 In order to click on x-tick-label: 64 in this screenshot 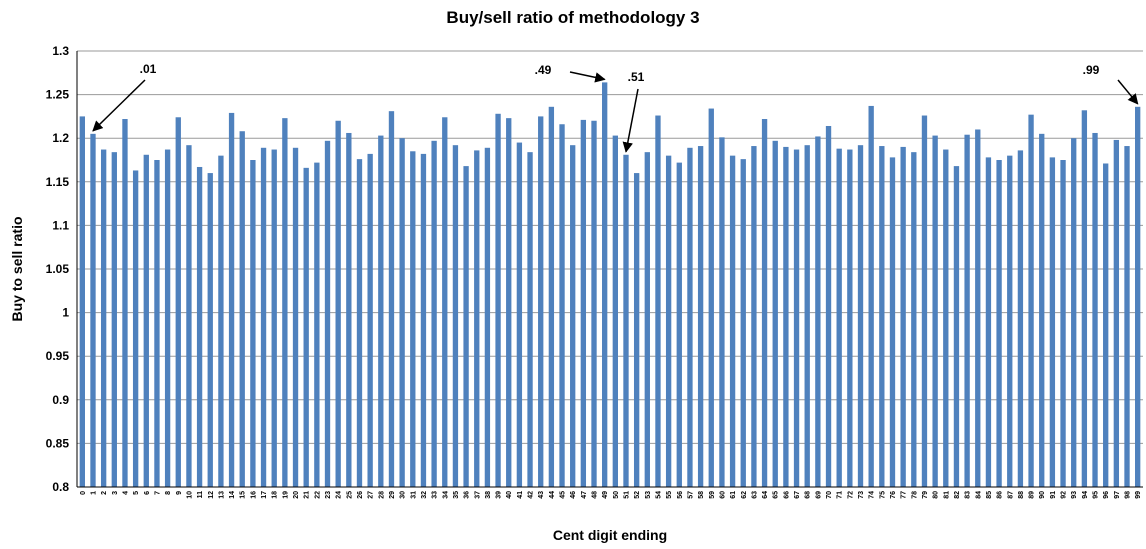, I will do `click(765, 495)`.